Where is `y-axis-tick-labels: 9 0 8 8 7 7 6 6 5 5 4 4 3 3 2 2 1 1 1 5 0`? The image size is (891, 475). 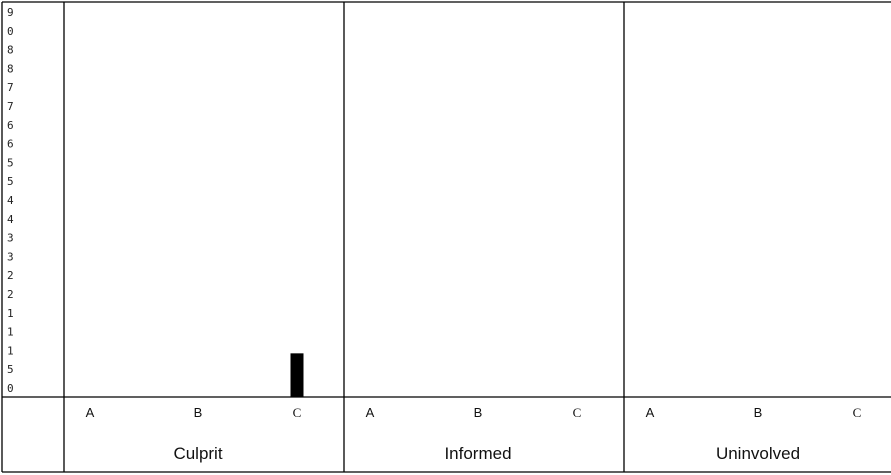
y-axis-tick-labels: 9 0 8 8 7 7 6 6 5 5 4 4 3 3 2 2 1 1 1 5 0 is located at coordinates (10, 200).